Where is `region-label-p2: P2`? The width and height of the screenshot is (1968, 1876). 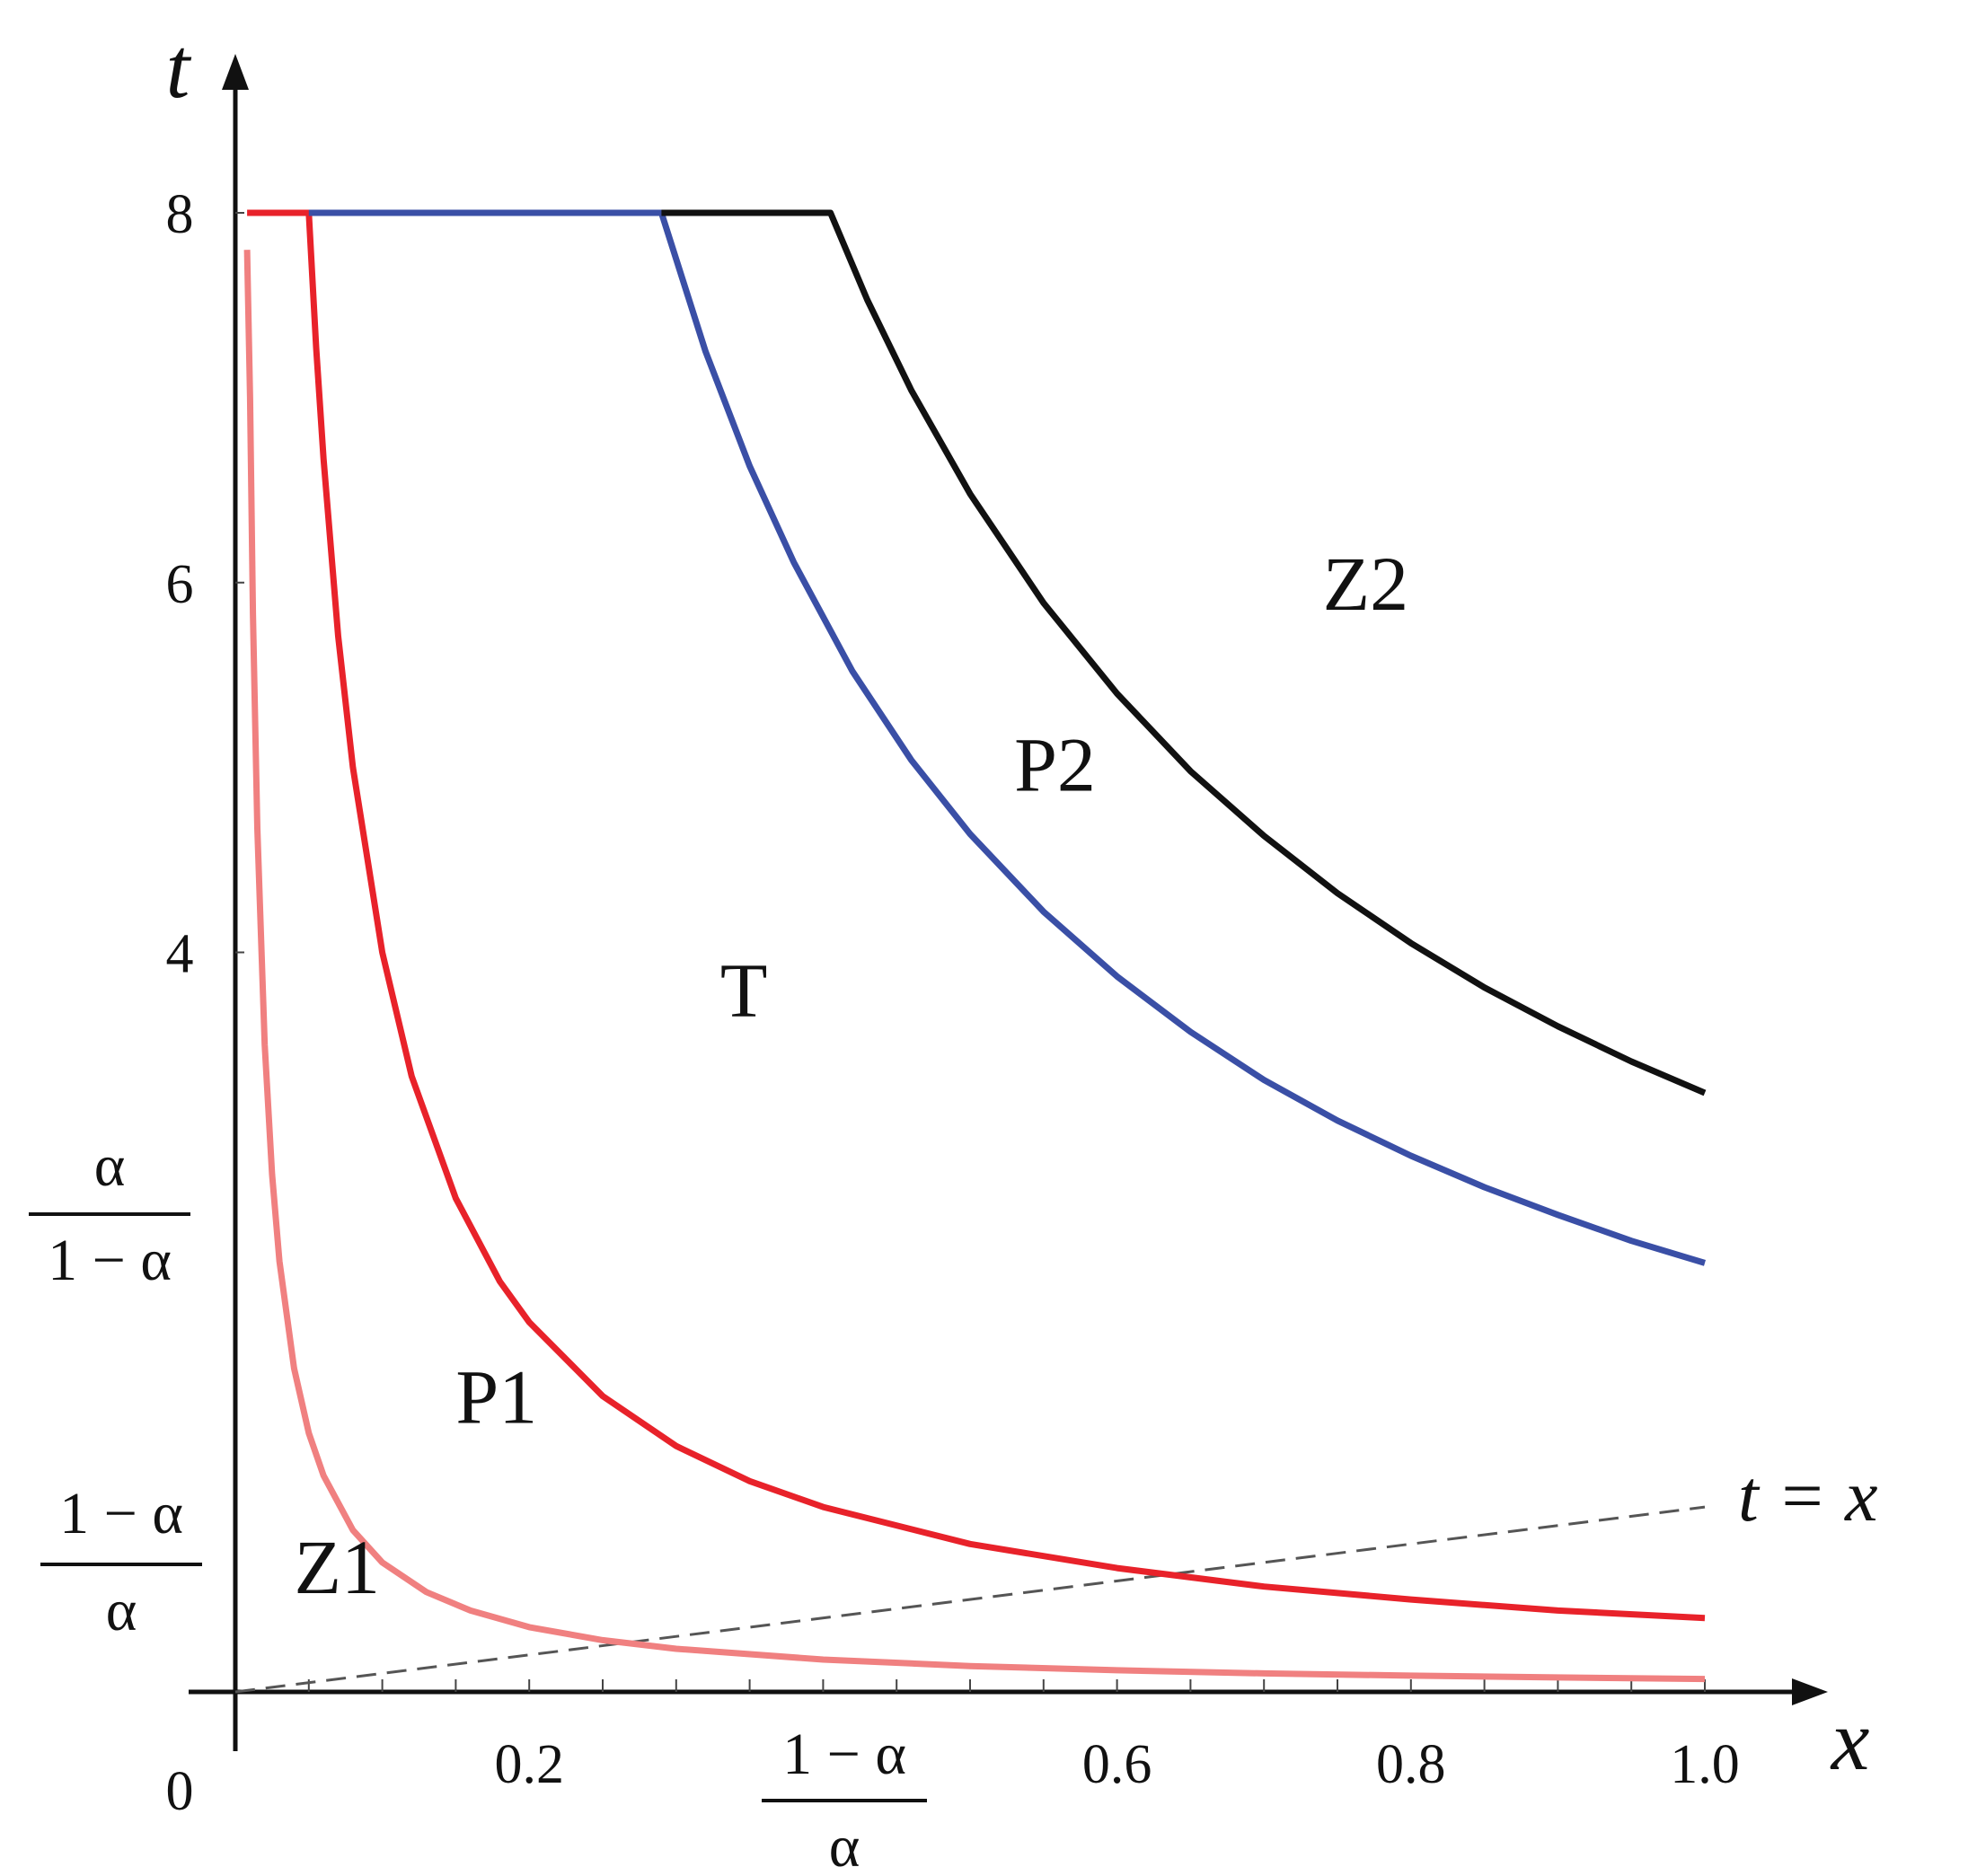 region-label-p2: P2 is located at coordinates (1055, 765).